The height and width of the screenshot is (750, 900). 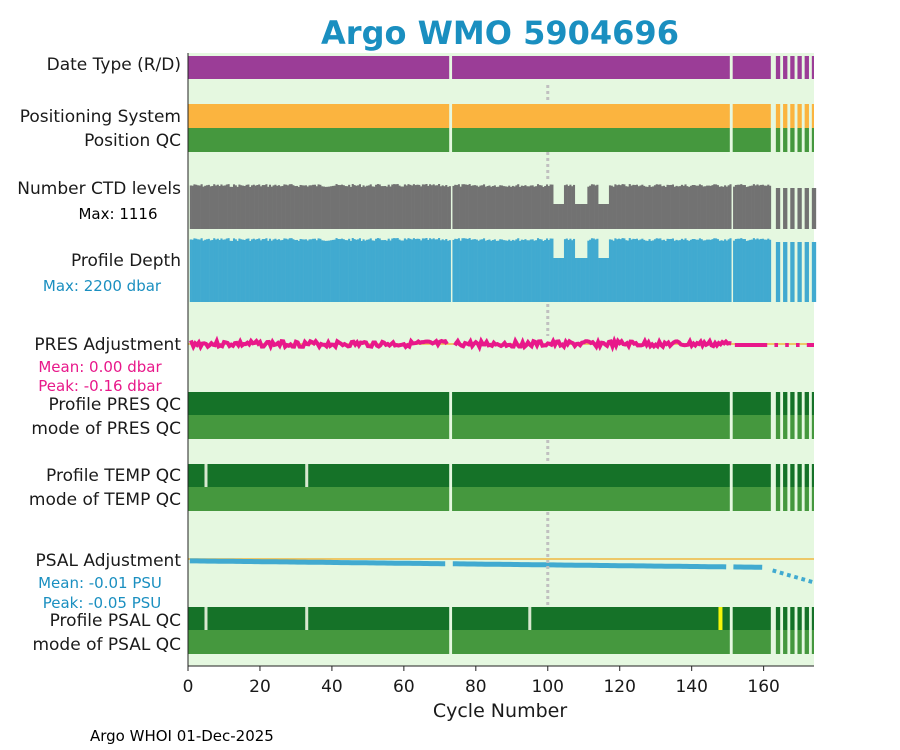 I want to click on psal-adjustment-series, so click(x=317, y=562).